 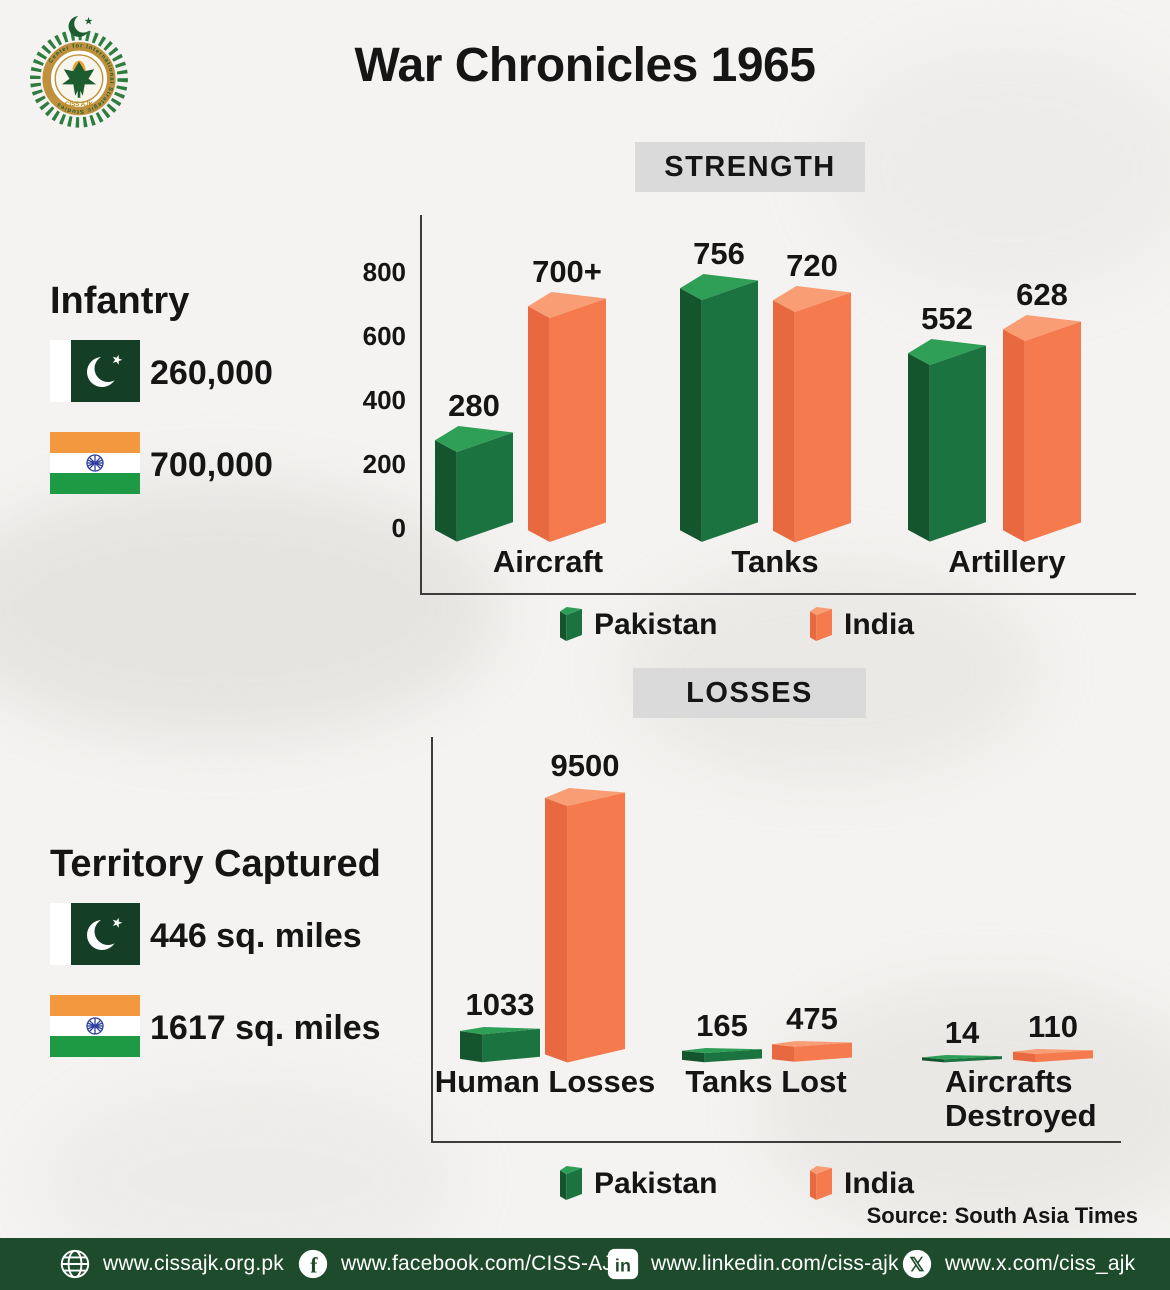 I want to click on bar-value-label: 110, so click(x=1052, y=1026).